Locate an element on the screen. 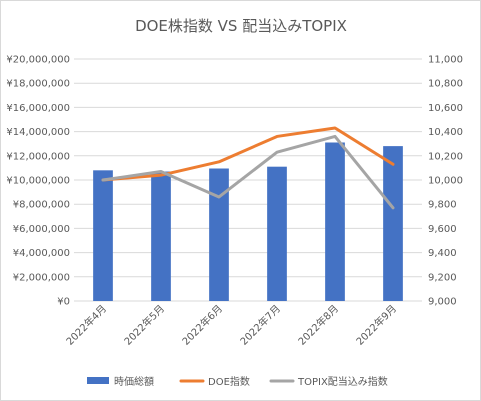  x-tick-label: 2022年8月 is located at coordinates (318, 325).